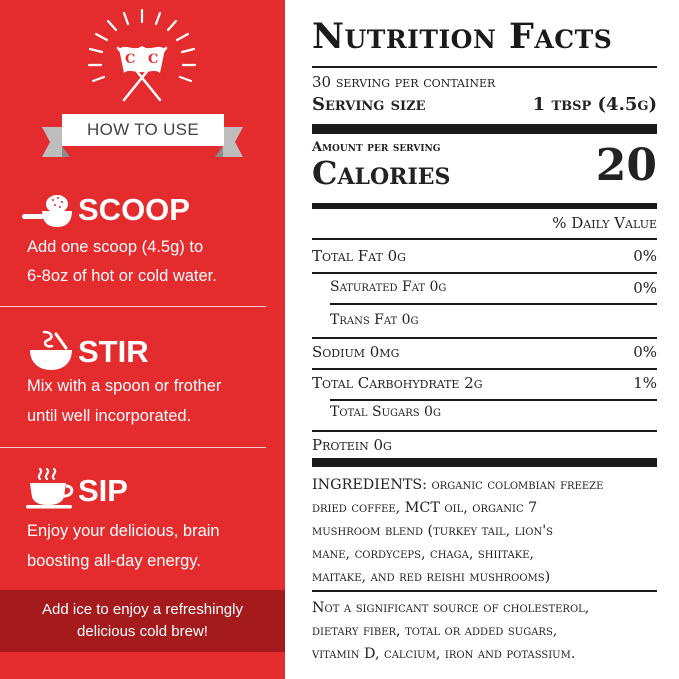 This screenshot has width=679, height=679. I want to click on how-to-use-label: HOW TO USE, so click(143, 129).